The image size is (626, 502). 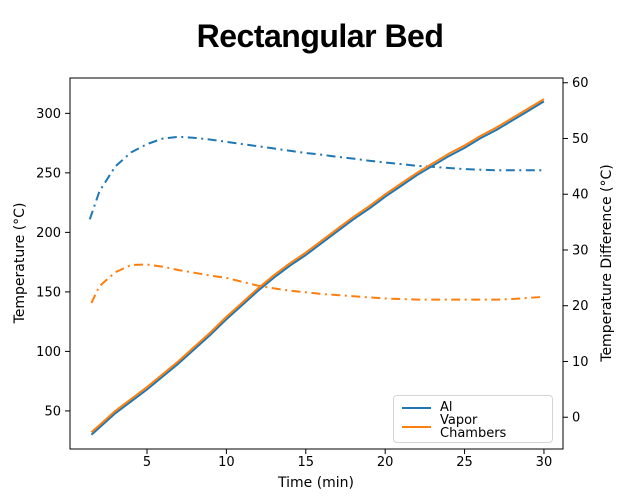 What do you see at coordinates (580, 250) in the screenshot?
I see `y-right-tick-label: 30` at bounding box center [580, 250].